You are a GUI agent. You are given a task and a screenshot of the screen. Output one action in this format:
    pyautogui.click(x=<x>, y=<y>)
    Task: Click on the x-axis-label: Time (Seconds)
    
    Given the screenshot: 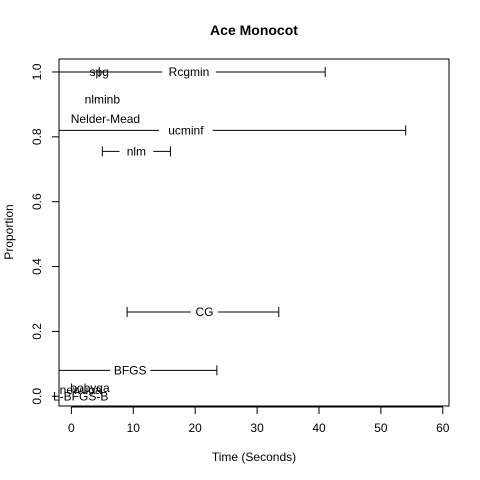 What is the action you would take?
    pyautogui.click(x=254, y=457)
    